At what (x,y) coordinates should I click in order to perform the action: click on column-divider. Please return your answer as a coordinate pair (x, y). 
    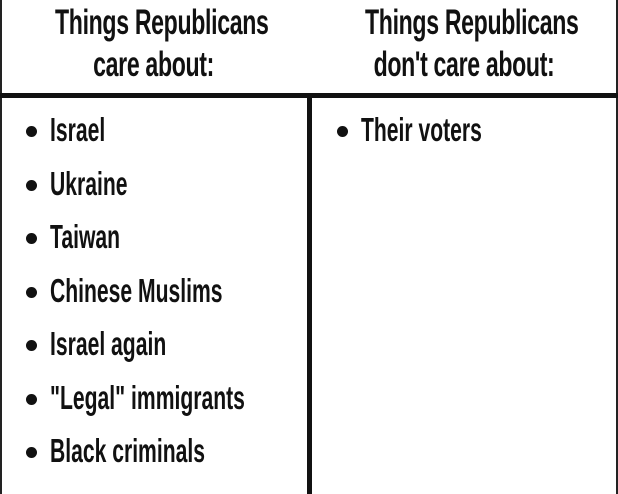
    Looking at the image, I should click on (309, 294).